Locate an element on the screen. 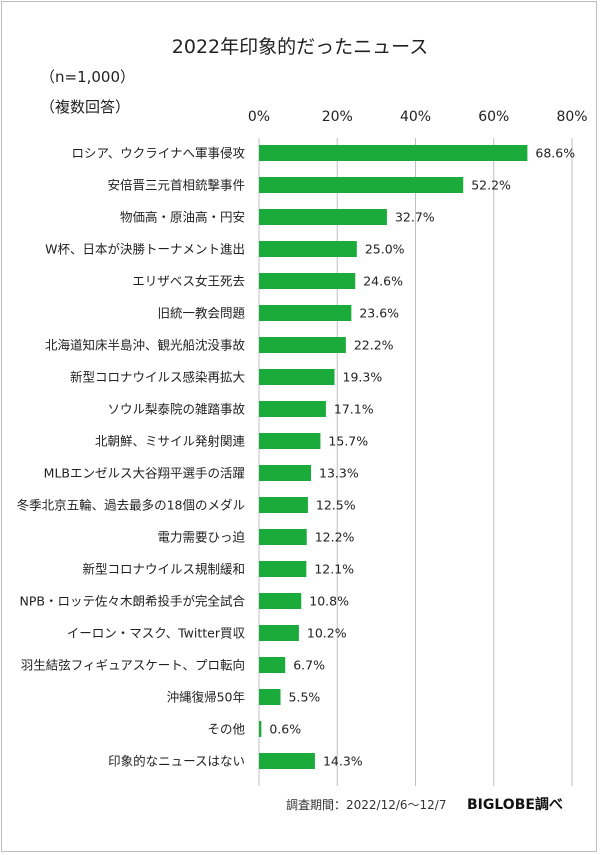  category-label: 旧統一教会問題 is located at coordinates (201, 313).